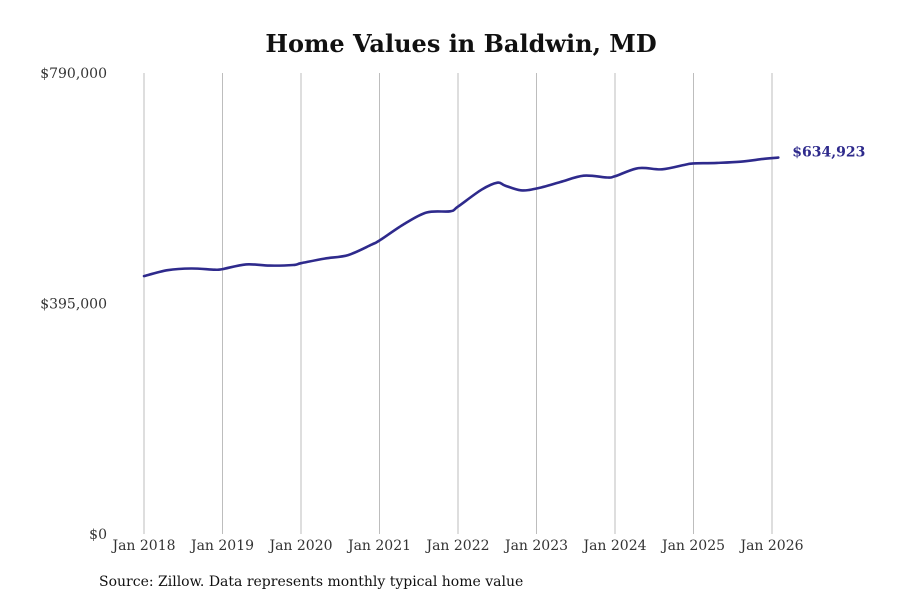 The height and width of the screenshot is (600, 900). I want to click on x-tick-label: Jan 2023, so click(535, 546).